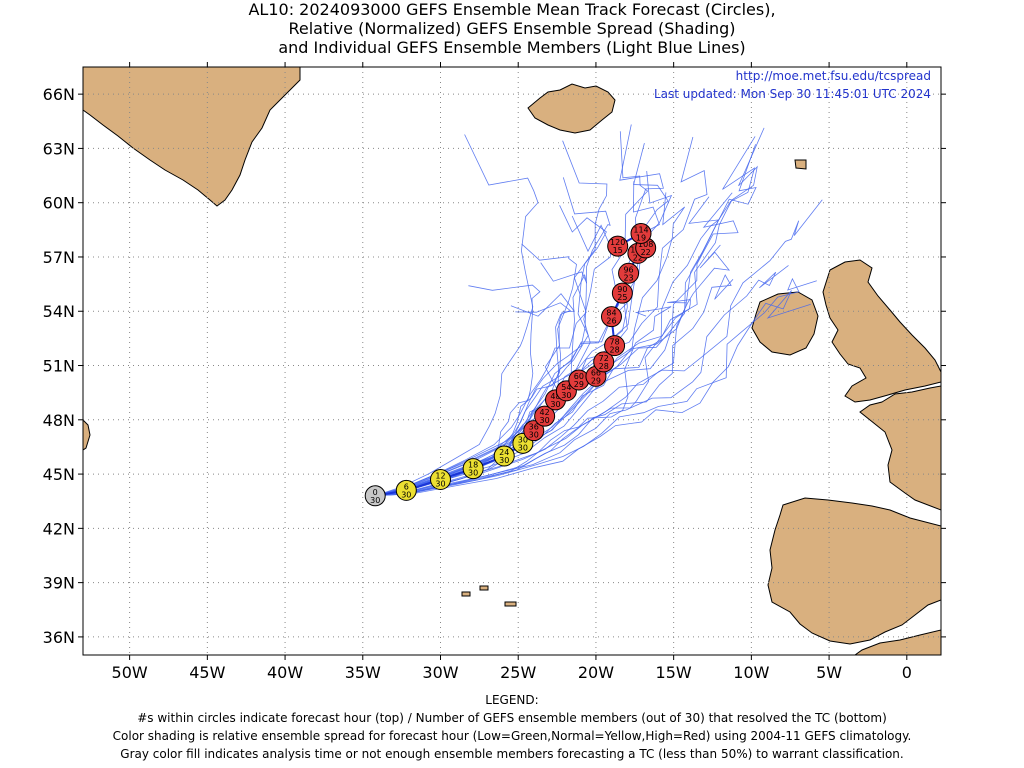 This screenshot has width=1024, height=768. What do you see at coordinates (59, 474) in the screenshot?
I see `lat-label: 45N` at bounding box center [59, 474].